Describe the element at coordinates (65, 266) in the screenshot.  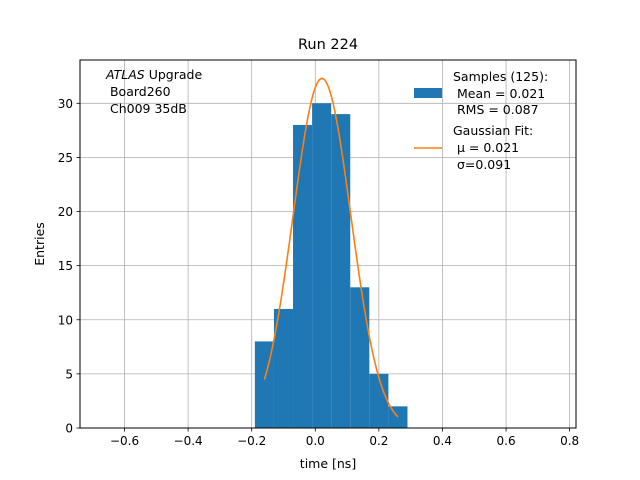
I see `y-tick-label: 15` at that location.